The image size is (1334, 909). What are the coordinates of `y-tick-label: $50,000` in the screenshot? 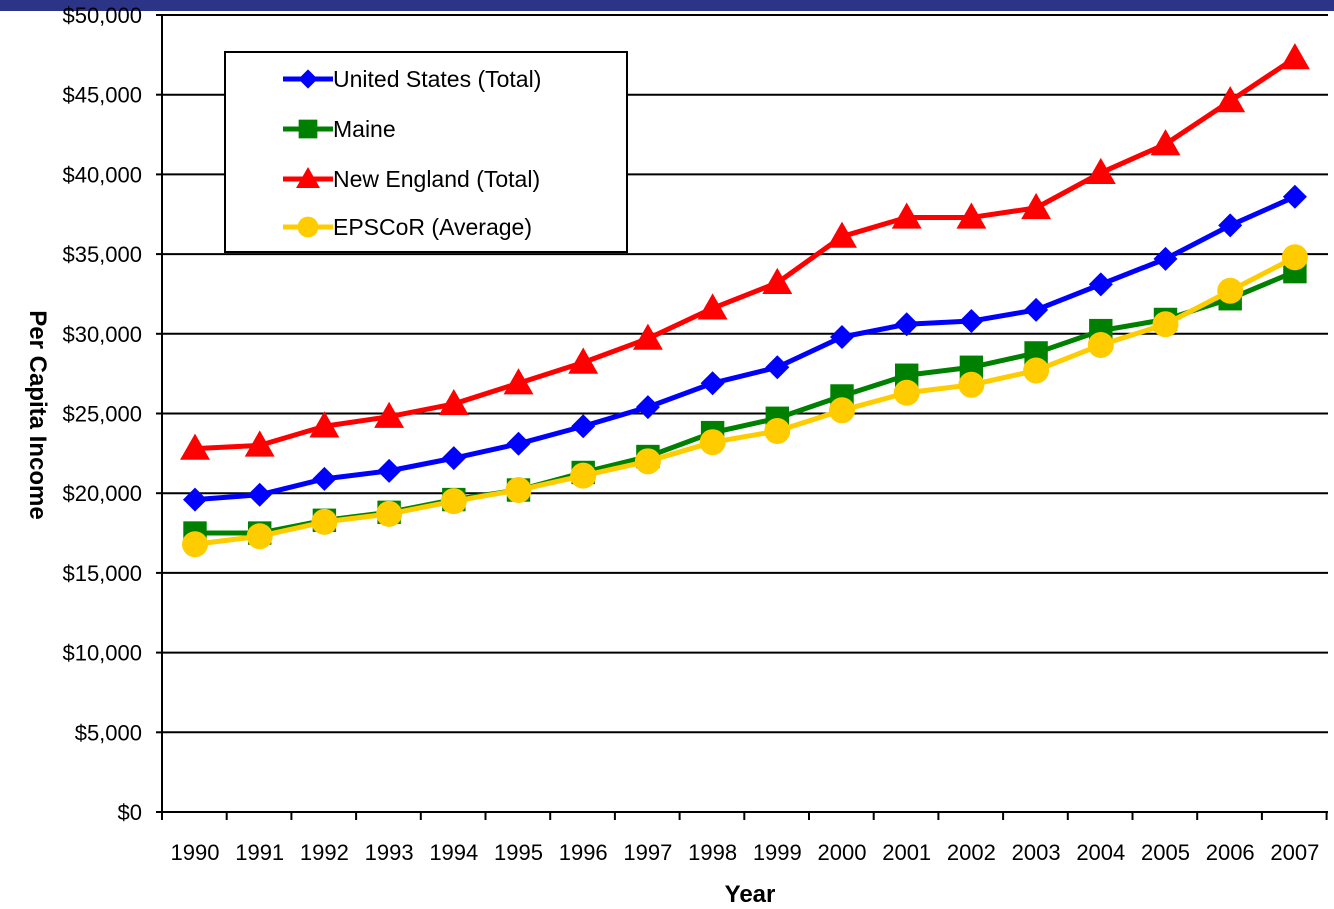 It's located at (102, 15).